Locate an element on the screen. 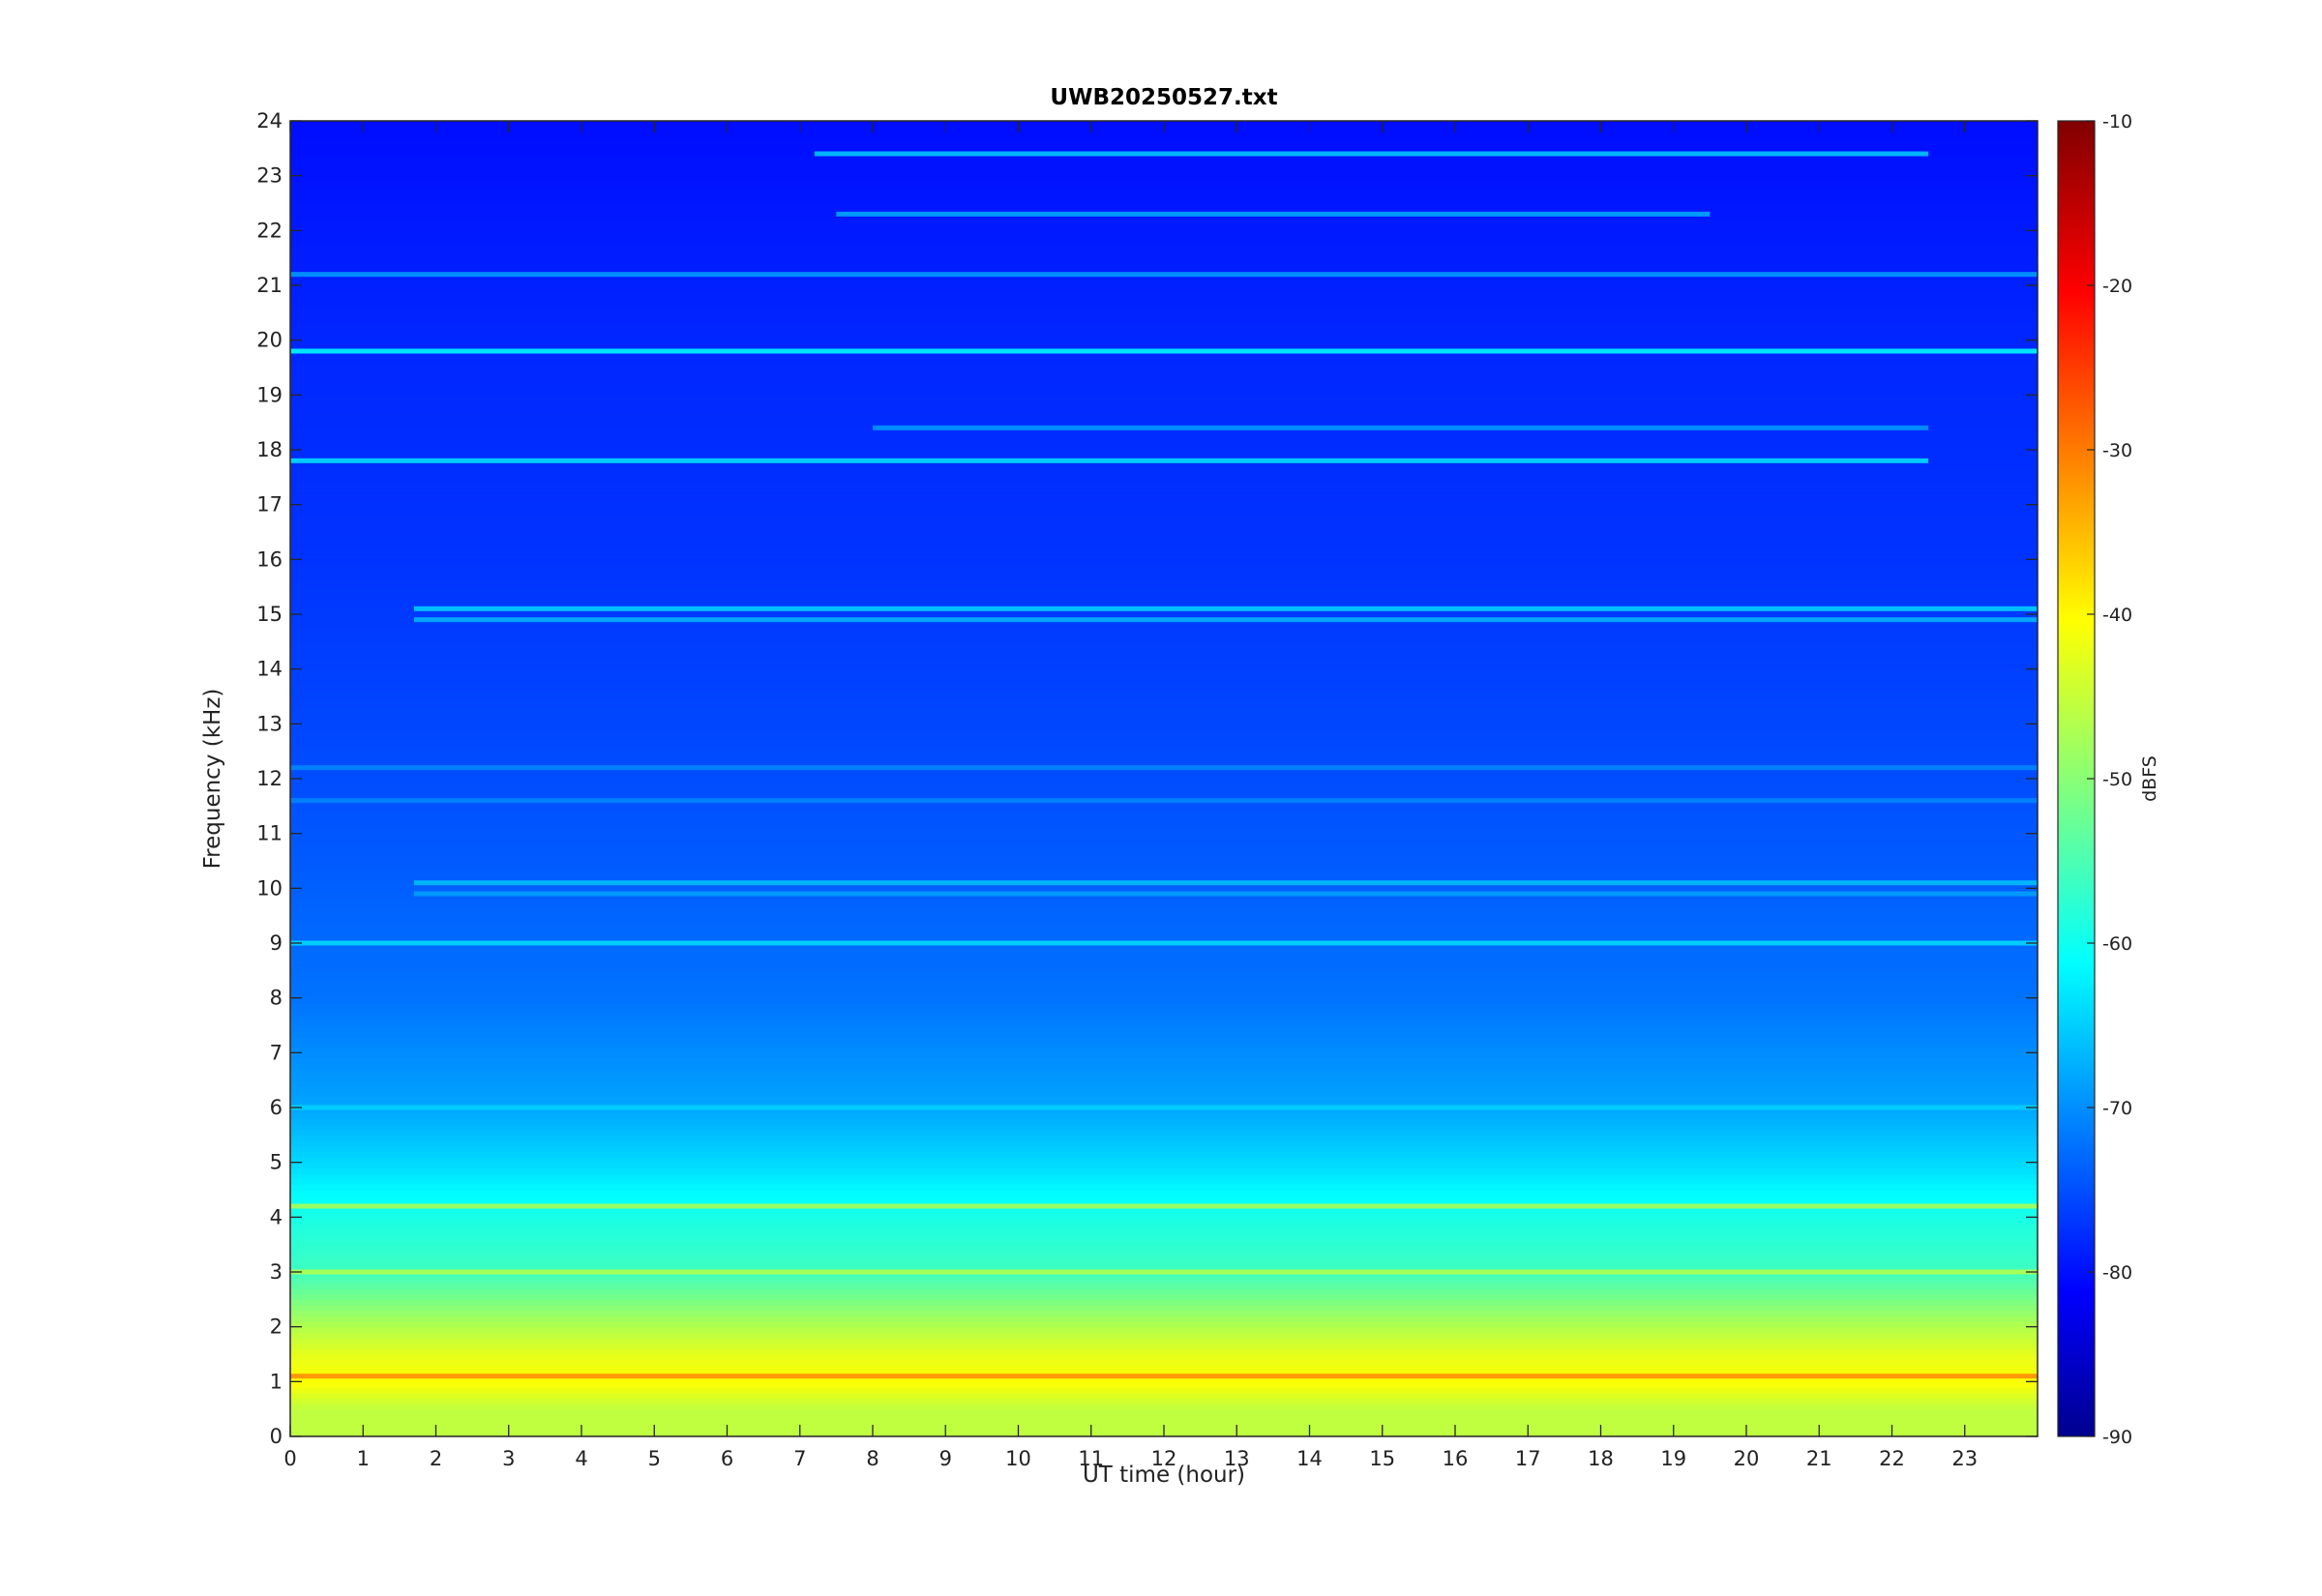 This screenshot has height=1596, width=2322. y-tick-label: 9 is located at coordinates (276, 943).